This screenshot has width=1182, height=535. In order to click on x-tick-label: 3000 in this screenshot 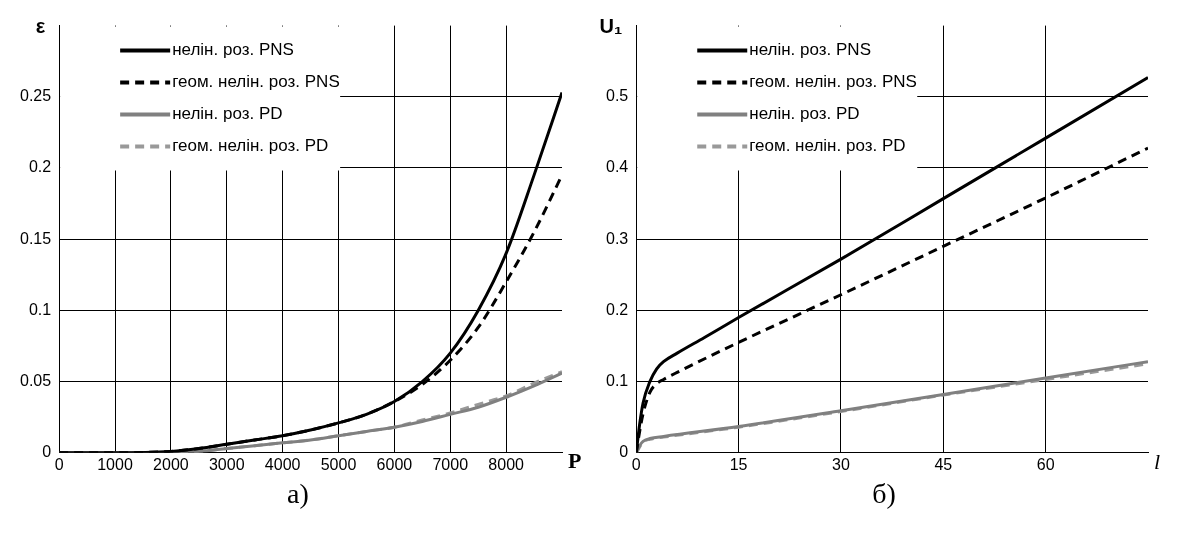, I will do `click(226, 464)`.